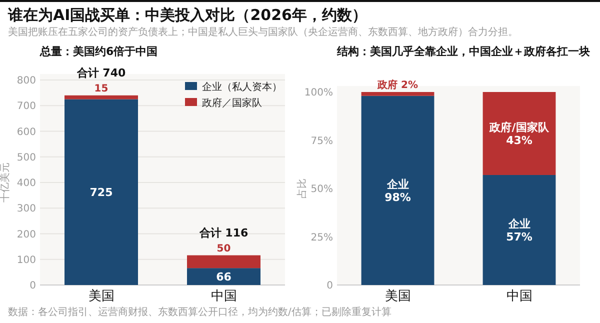 The width and height of the screenshot is (600, 323). What do you see at coordinates (318, 93) in the screenshot?
I see `y-tick-label: 100%` at bounding box center [318, 93].